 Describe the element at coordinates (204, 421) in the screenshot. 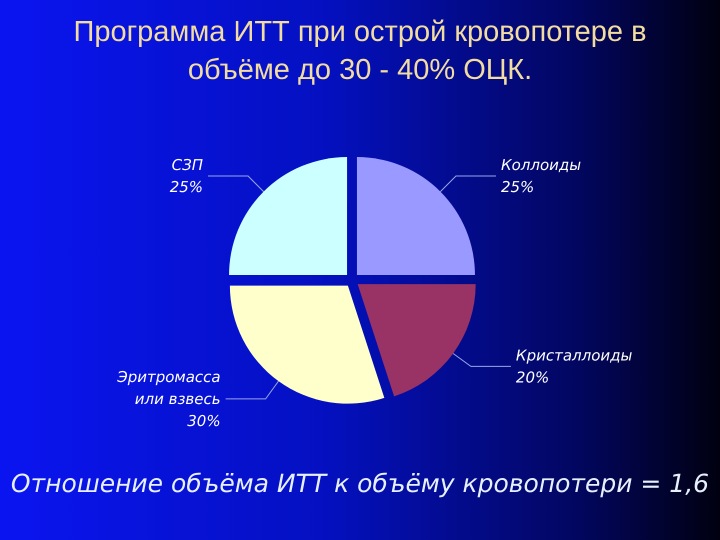

I see `data-label: 30%` at that location.